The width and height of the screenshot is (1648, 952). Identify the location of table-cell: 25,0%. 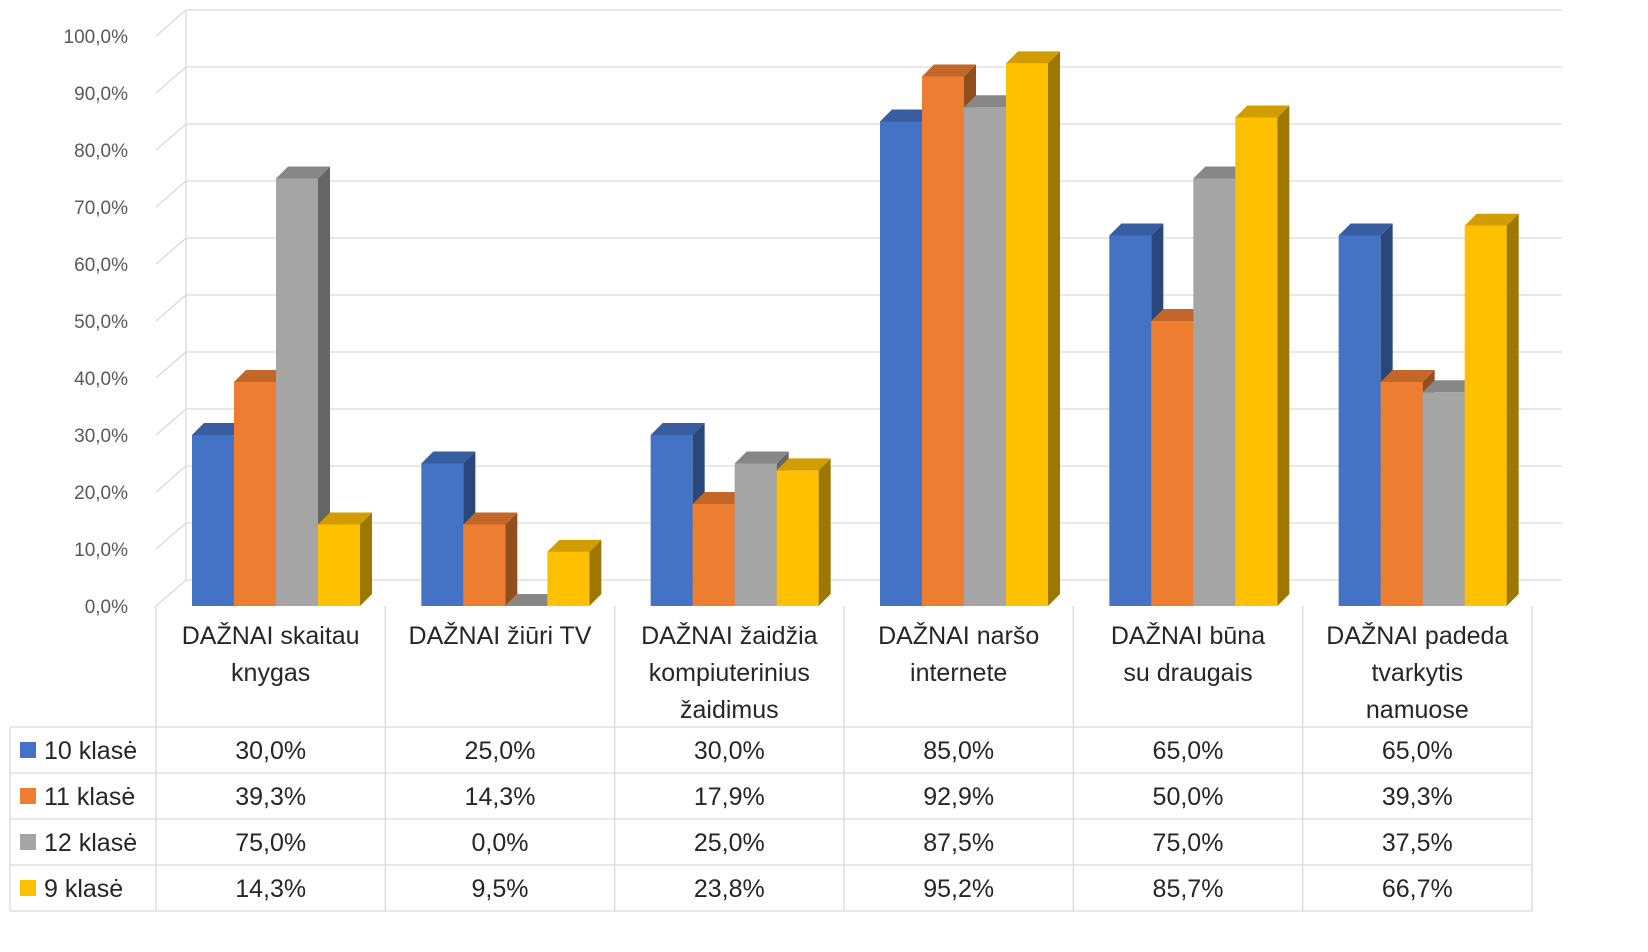
(500, 751).